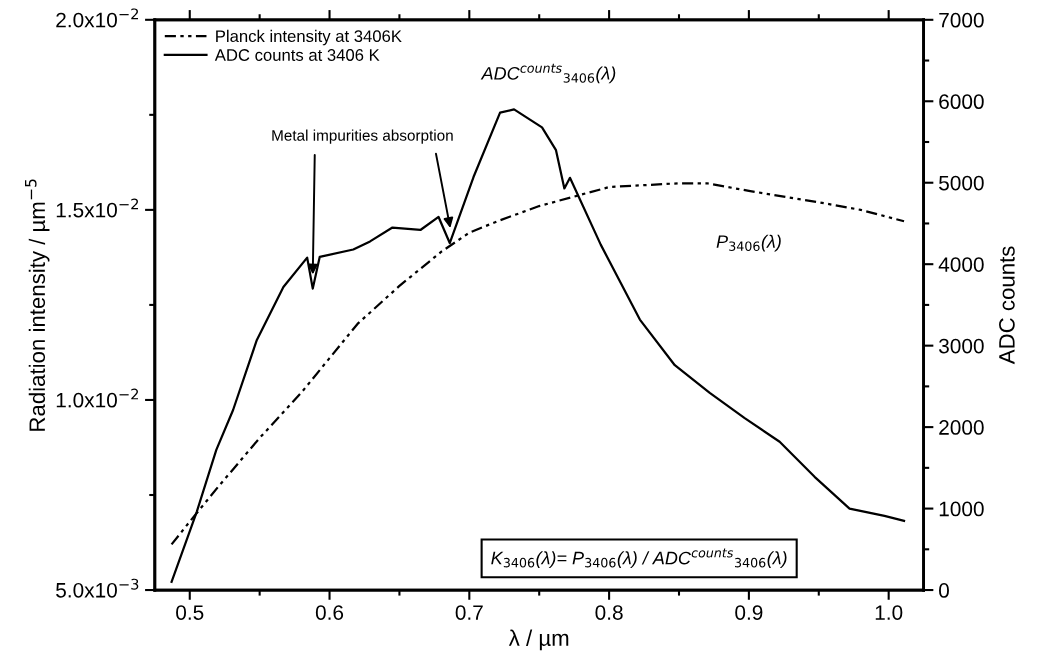 This screenshot has height=660, width=1046. Describe the element at coordinates (362, 136) in the screenshot. I see `annotation: Metal impurities absorption` at that location.